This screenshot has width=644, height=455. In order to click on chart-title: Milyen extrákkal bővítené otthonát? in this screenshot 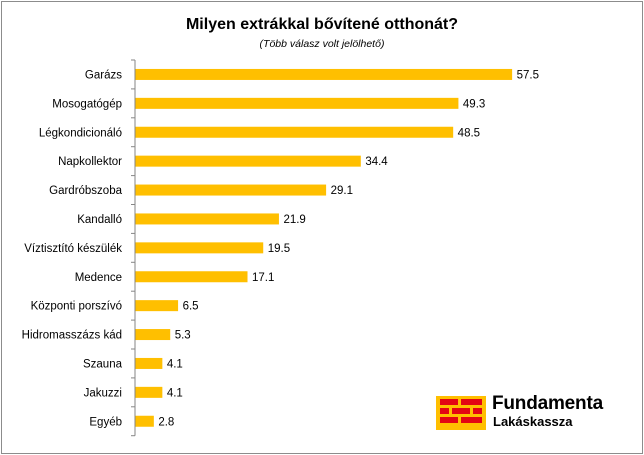, I will do `click(322, 24)`.